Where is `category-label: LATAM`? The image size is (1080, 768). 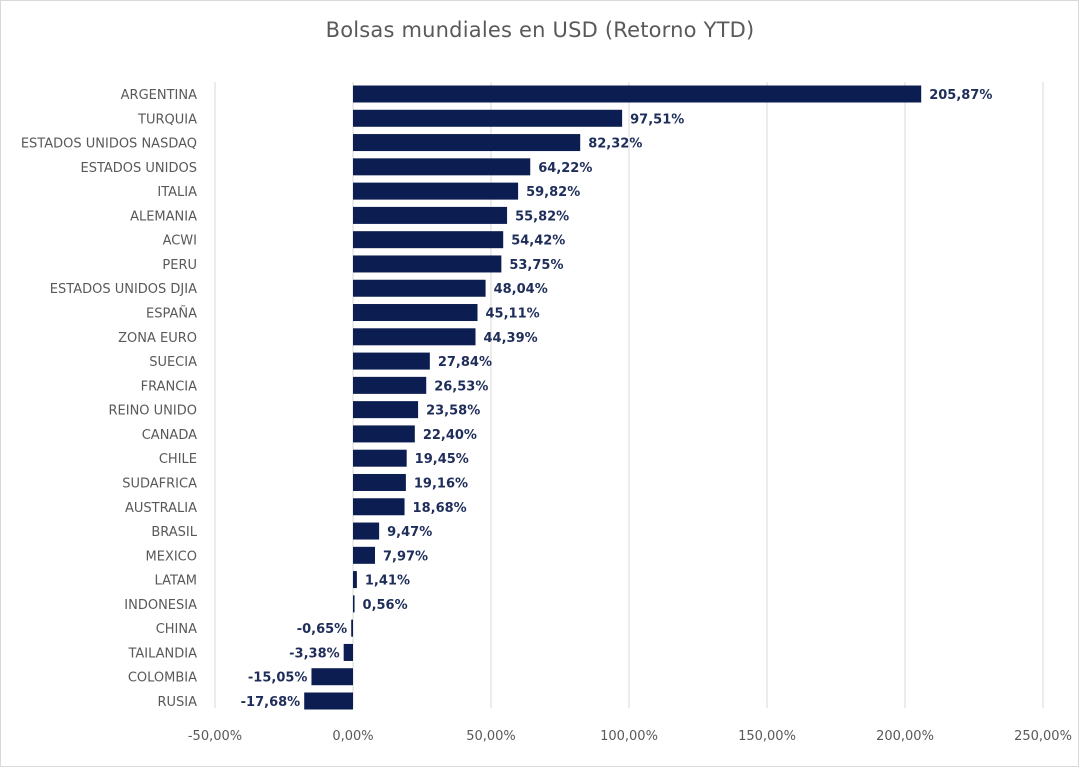 category-label: LATAM is located at coordinates (176, 581).